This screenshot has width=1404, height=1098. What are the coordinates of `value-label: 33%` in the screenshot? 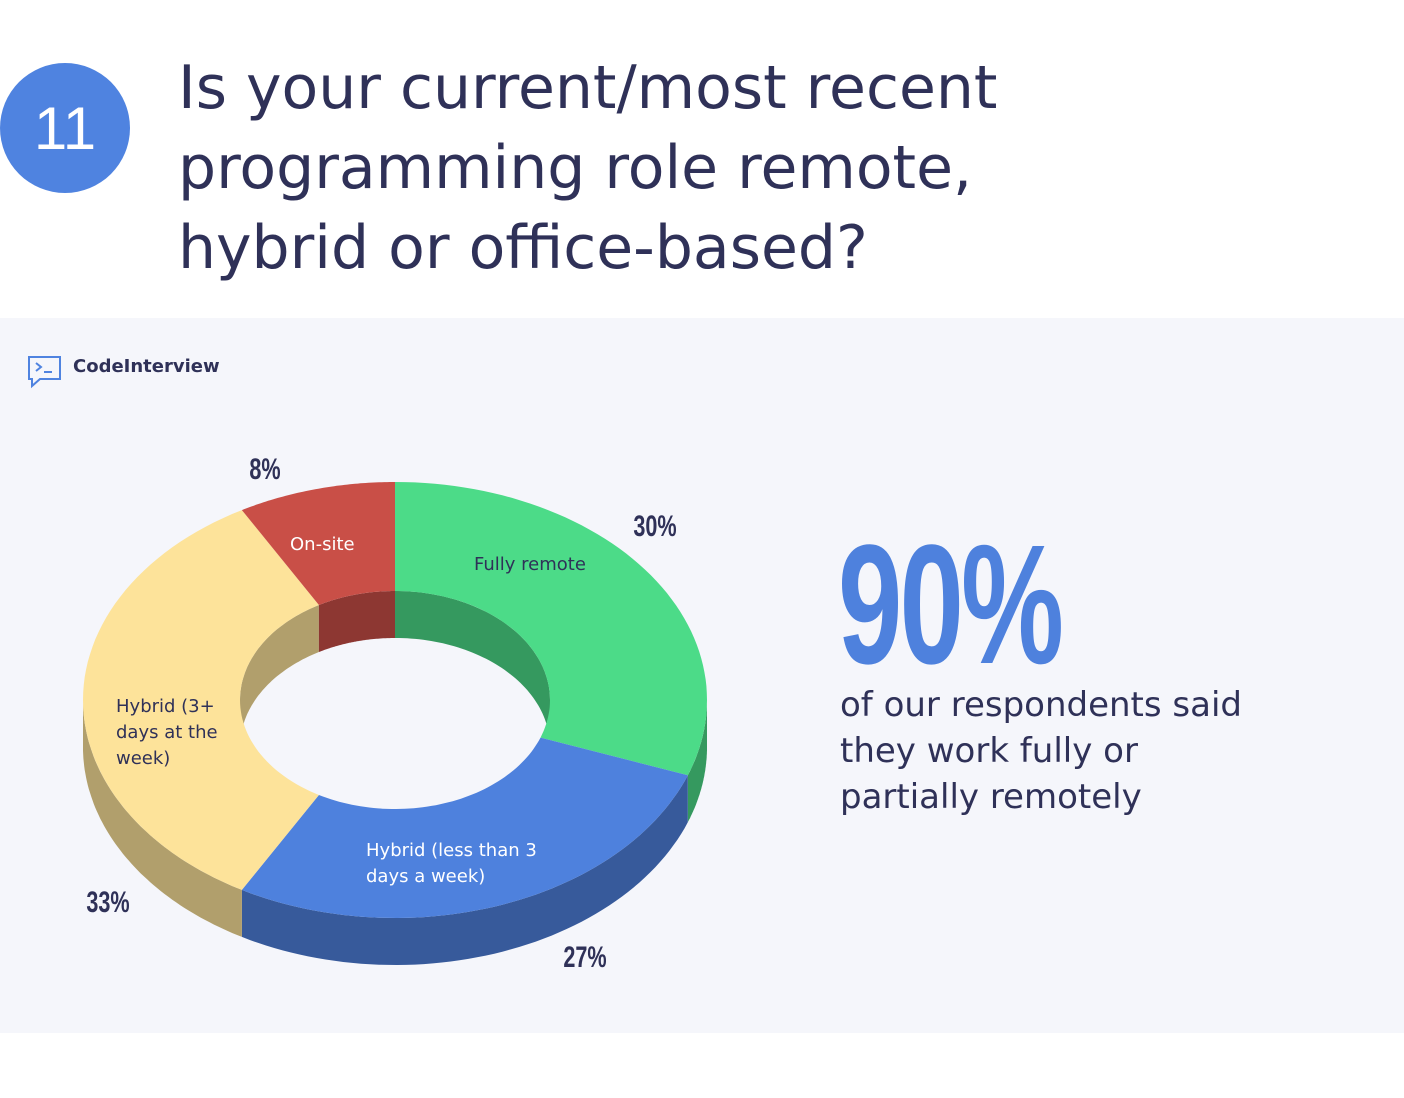 It's located at (108, 902).